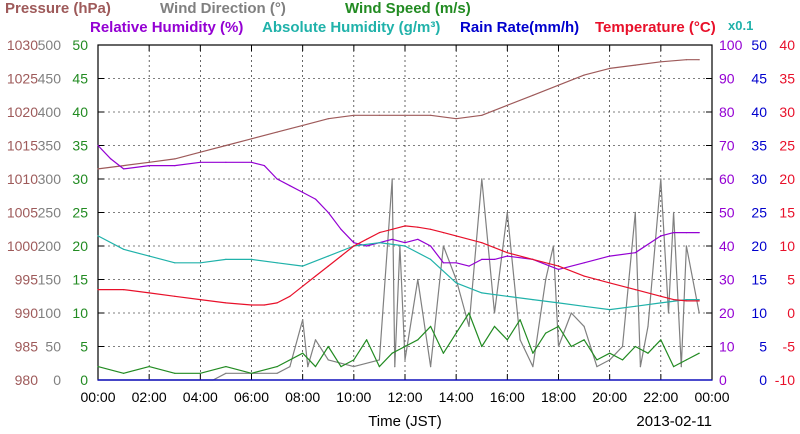 This screenshot has width=800, height=434. I want to click on wind-direction-tick-label: 100, so click(50, 313).